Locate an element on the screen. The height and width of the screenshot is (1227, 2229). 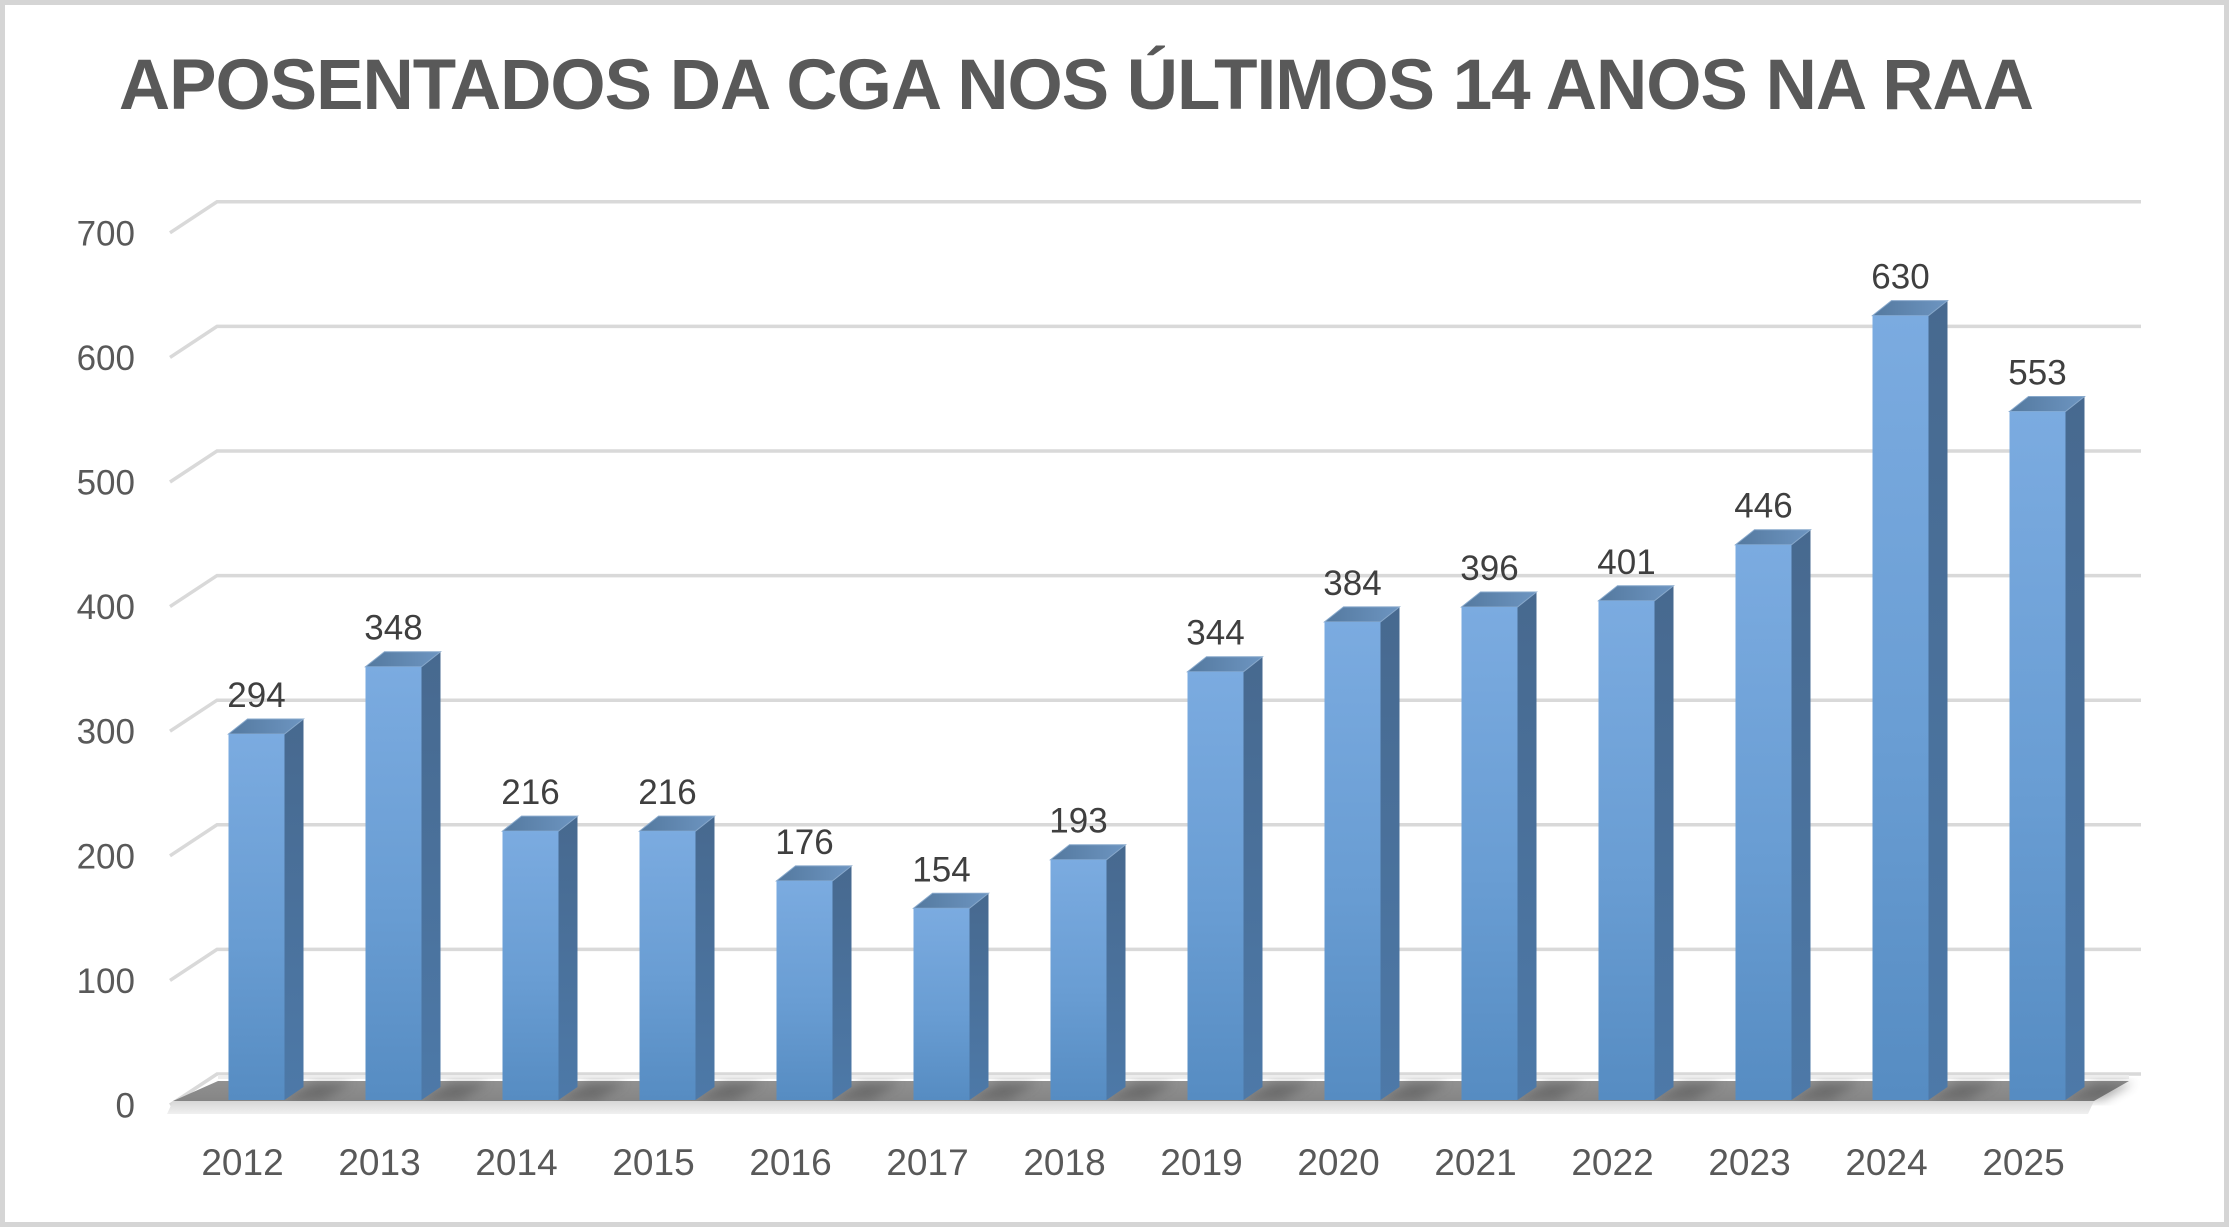
value-label: 384 is located at coordinates (1352, 583).